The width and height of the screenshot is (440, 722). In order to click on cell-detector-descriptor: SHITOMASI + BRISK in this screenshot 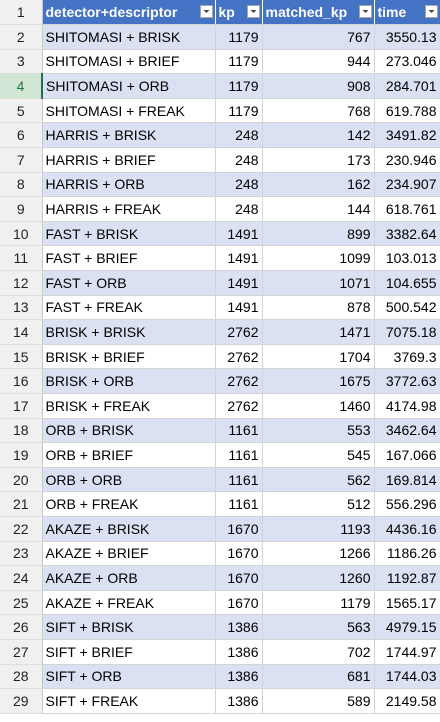, I will do `click(129, 37)`.